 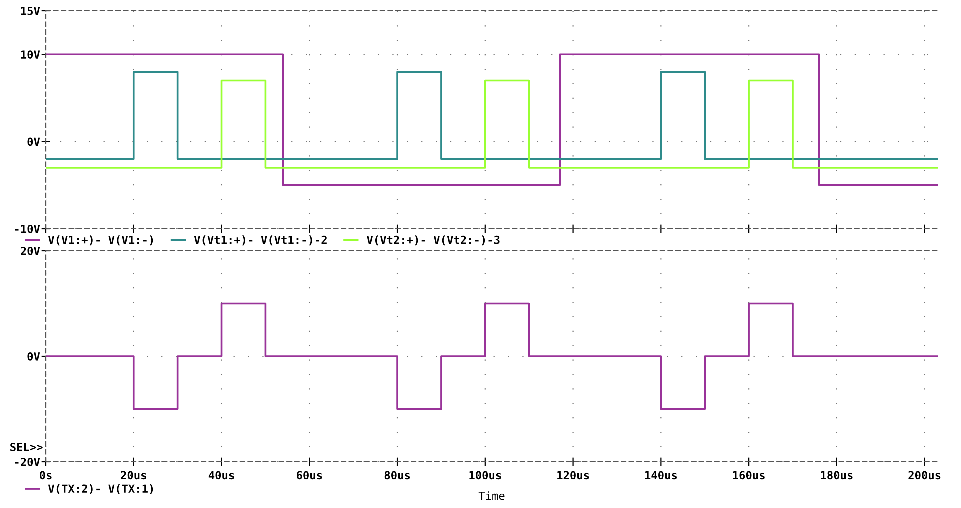 What do you see at coordinates (837, 475) in the screenshot?
I see `x-tick-label: 180us` at bounding box center [837, 475].